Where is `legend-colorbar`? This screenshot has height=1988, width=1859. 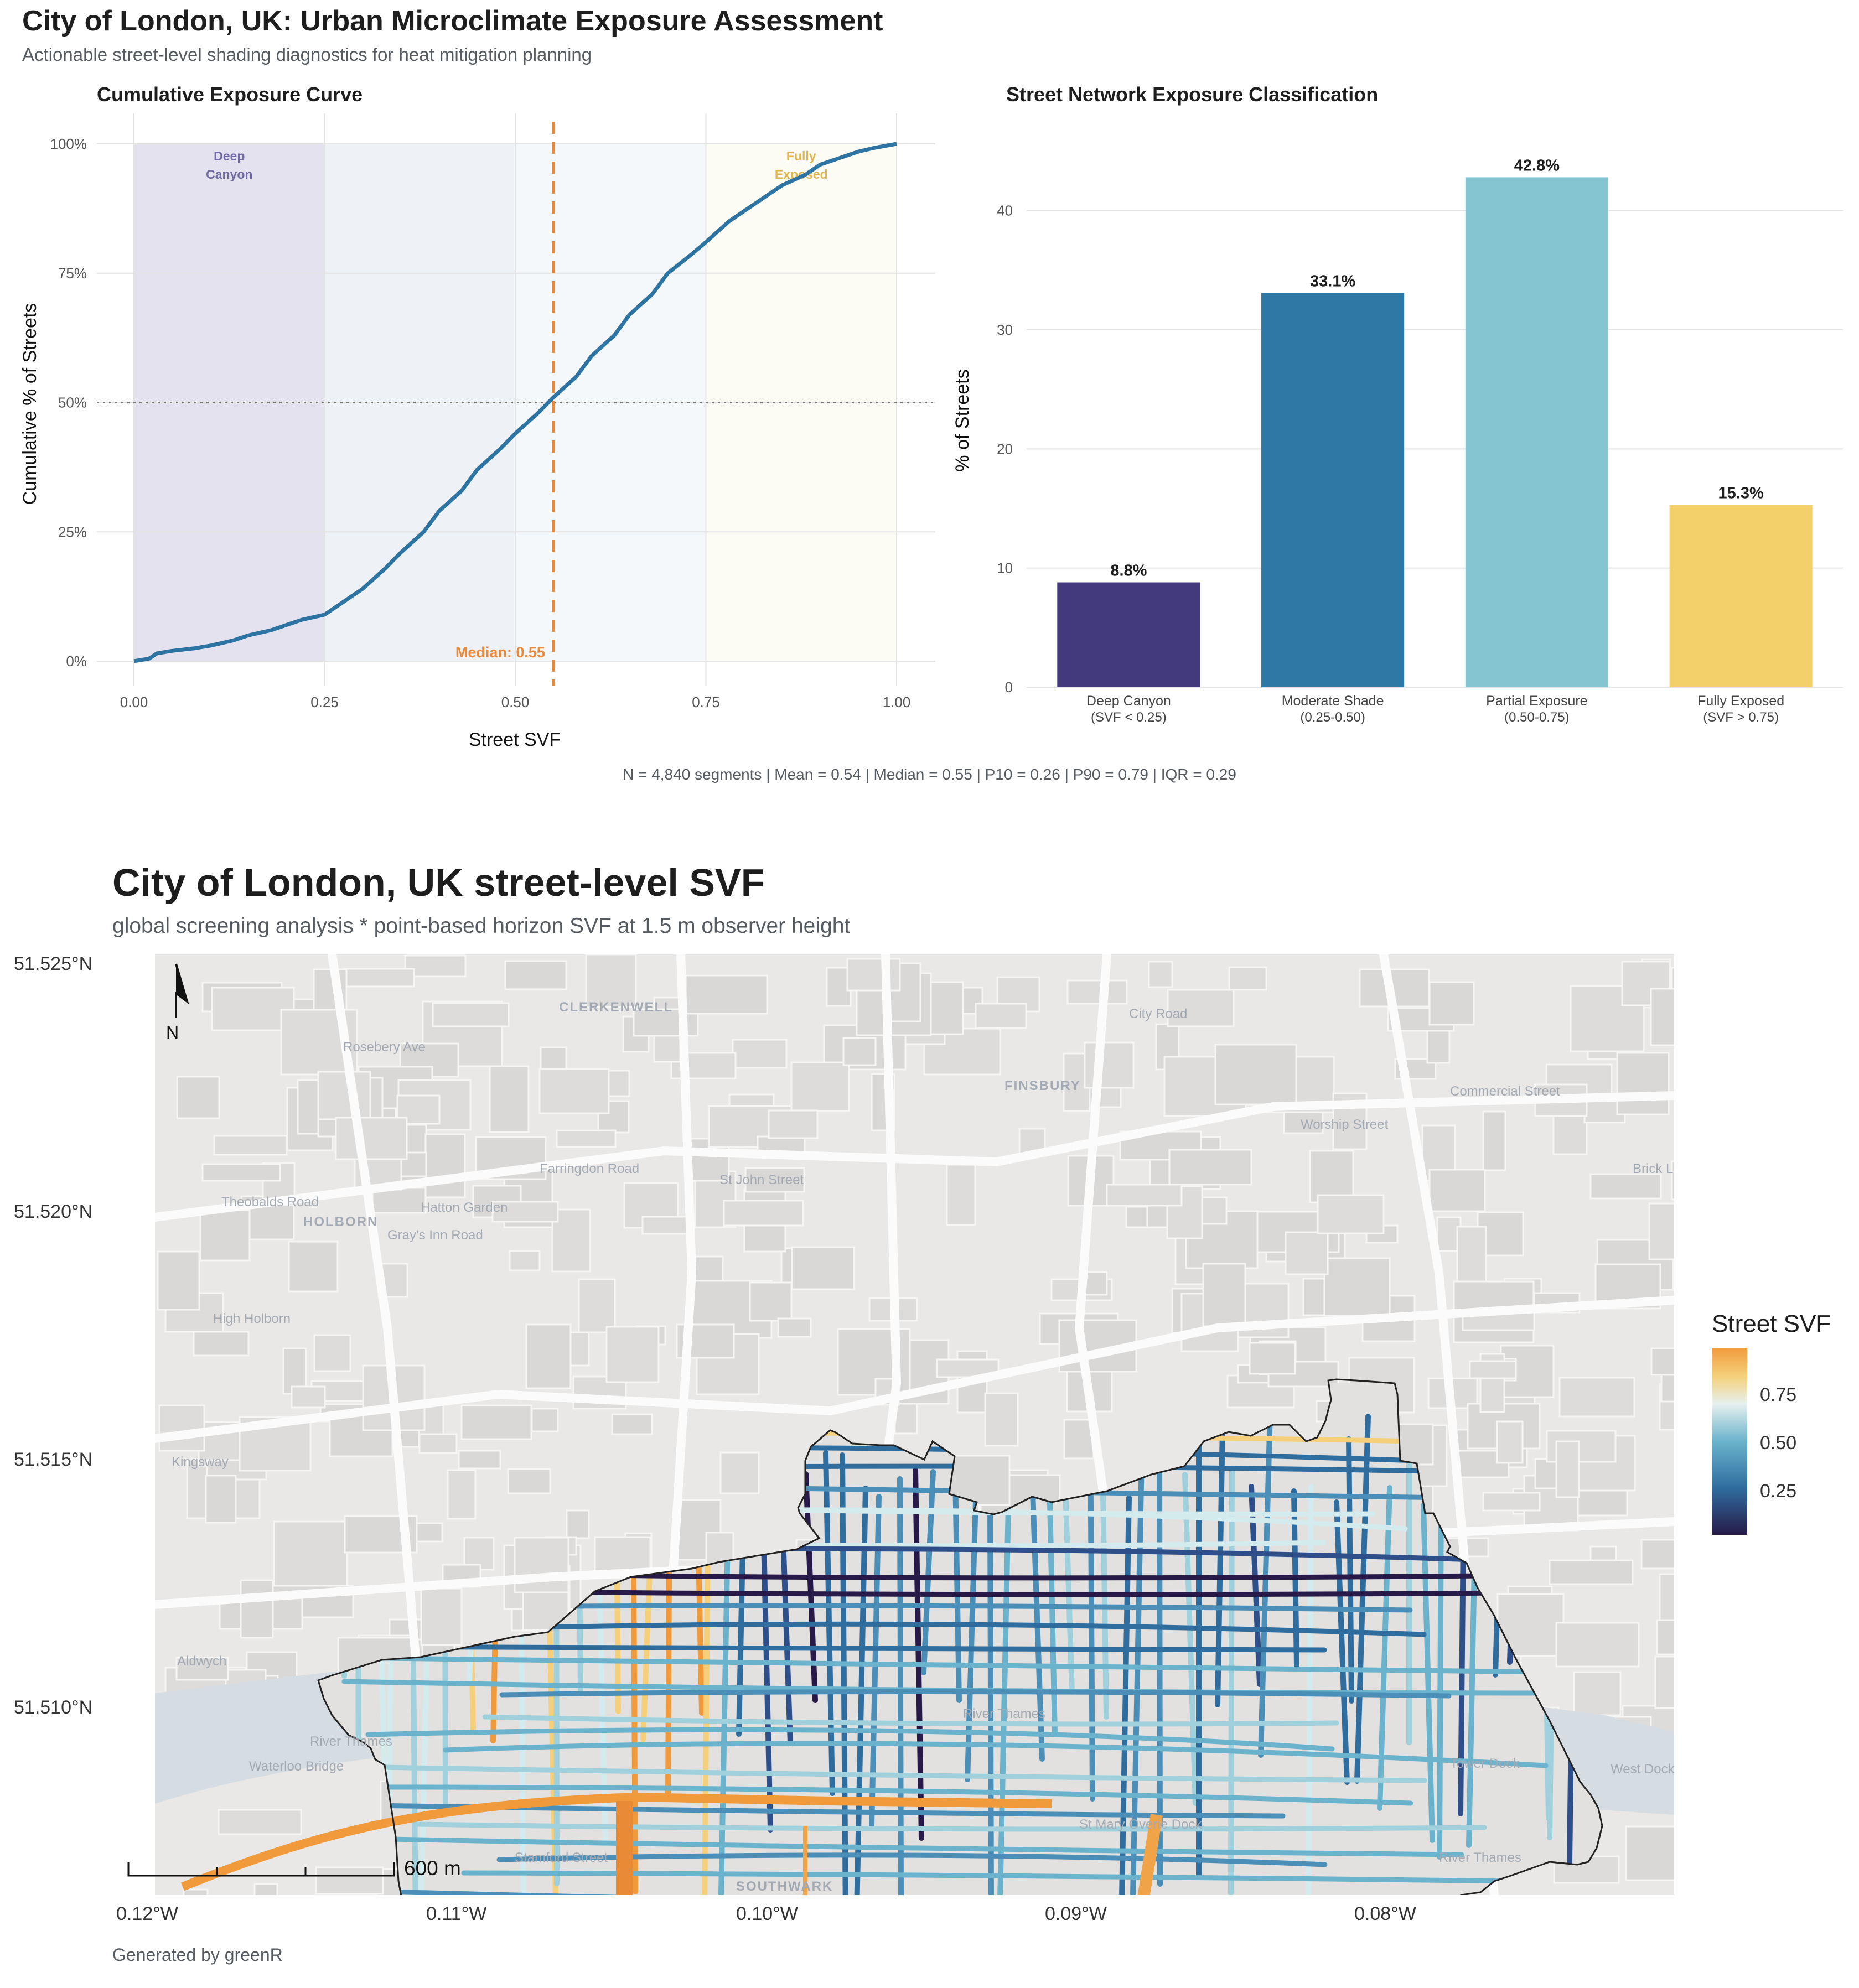 legend-colorbar is located at coordinates (1729, 1441).